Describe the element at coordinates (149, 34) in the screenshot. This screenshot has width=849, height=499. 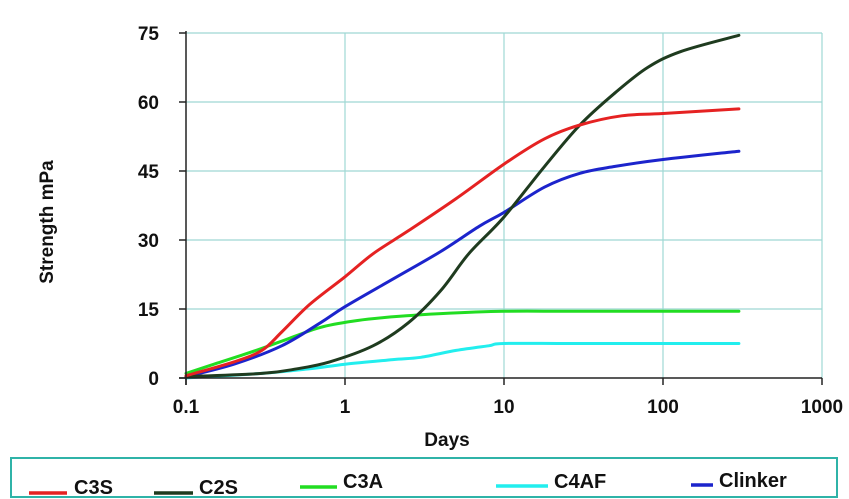
I see `y-tick-label: 75` at that location.